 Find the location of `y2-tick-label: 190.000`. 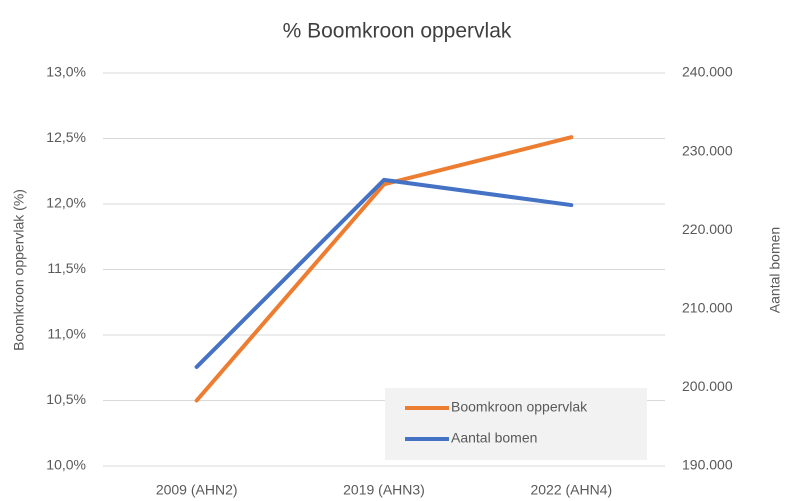

y2-tick-label: 190.000 is located at coordinates (707, 465).